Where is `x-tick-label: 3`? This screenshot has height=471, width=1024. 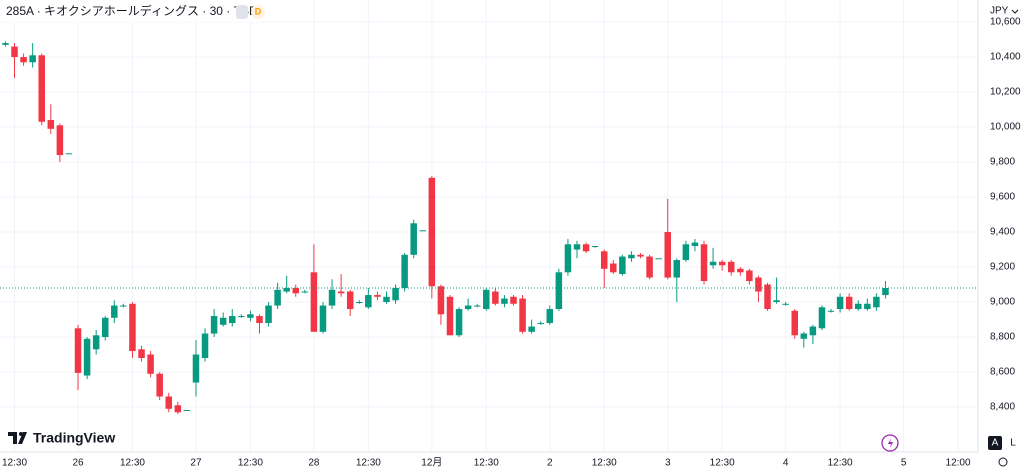
x-tick-label: 3 is located at coordinates (668, 463).